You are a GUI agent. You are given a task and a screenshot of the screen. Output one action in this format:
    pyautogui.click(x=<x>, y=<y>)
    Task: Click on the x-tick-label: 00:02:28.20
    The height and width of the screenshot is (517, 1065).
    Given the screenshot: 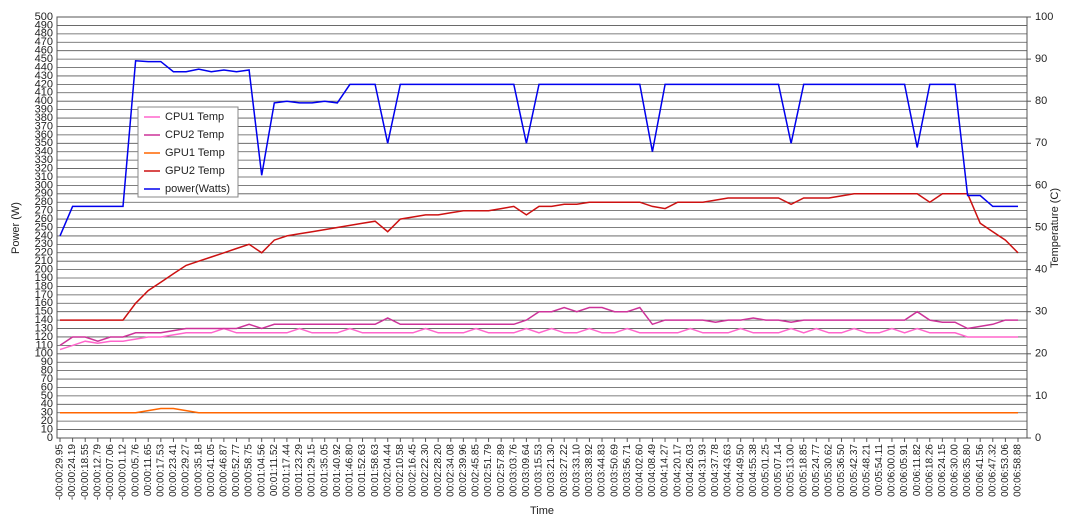 What is the action you would take?
    pyautogui.click(x=438, y=470)
    